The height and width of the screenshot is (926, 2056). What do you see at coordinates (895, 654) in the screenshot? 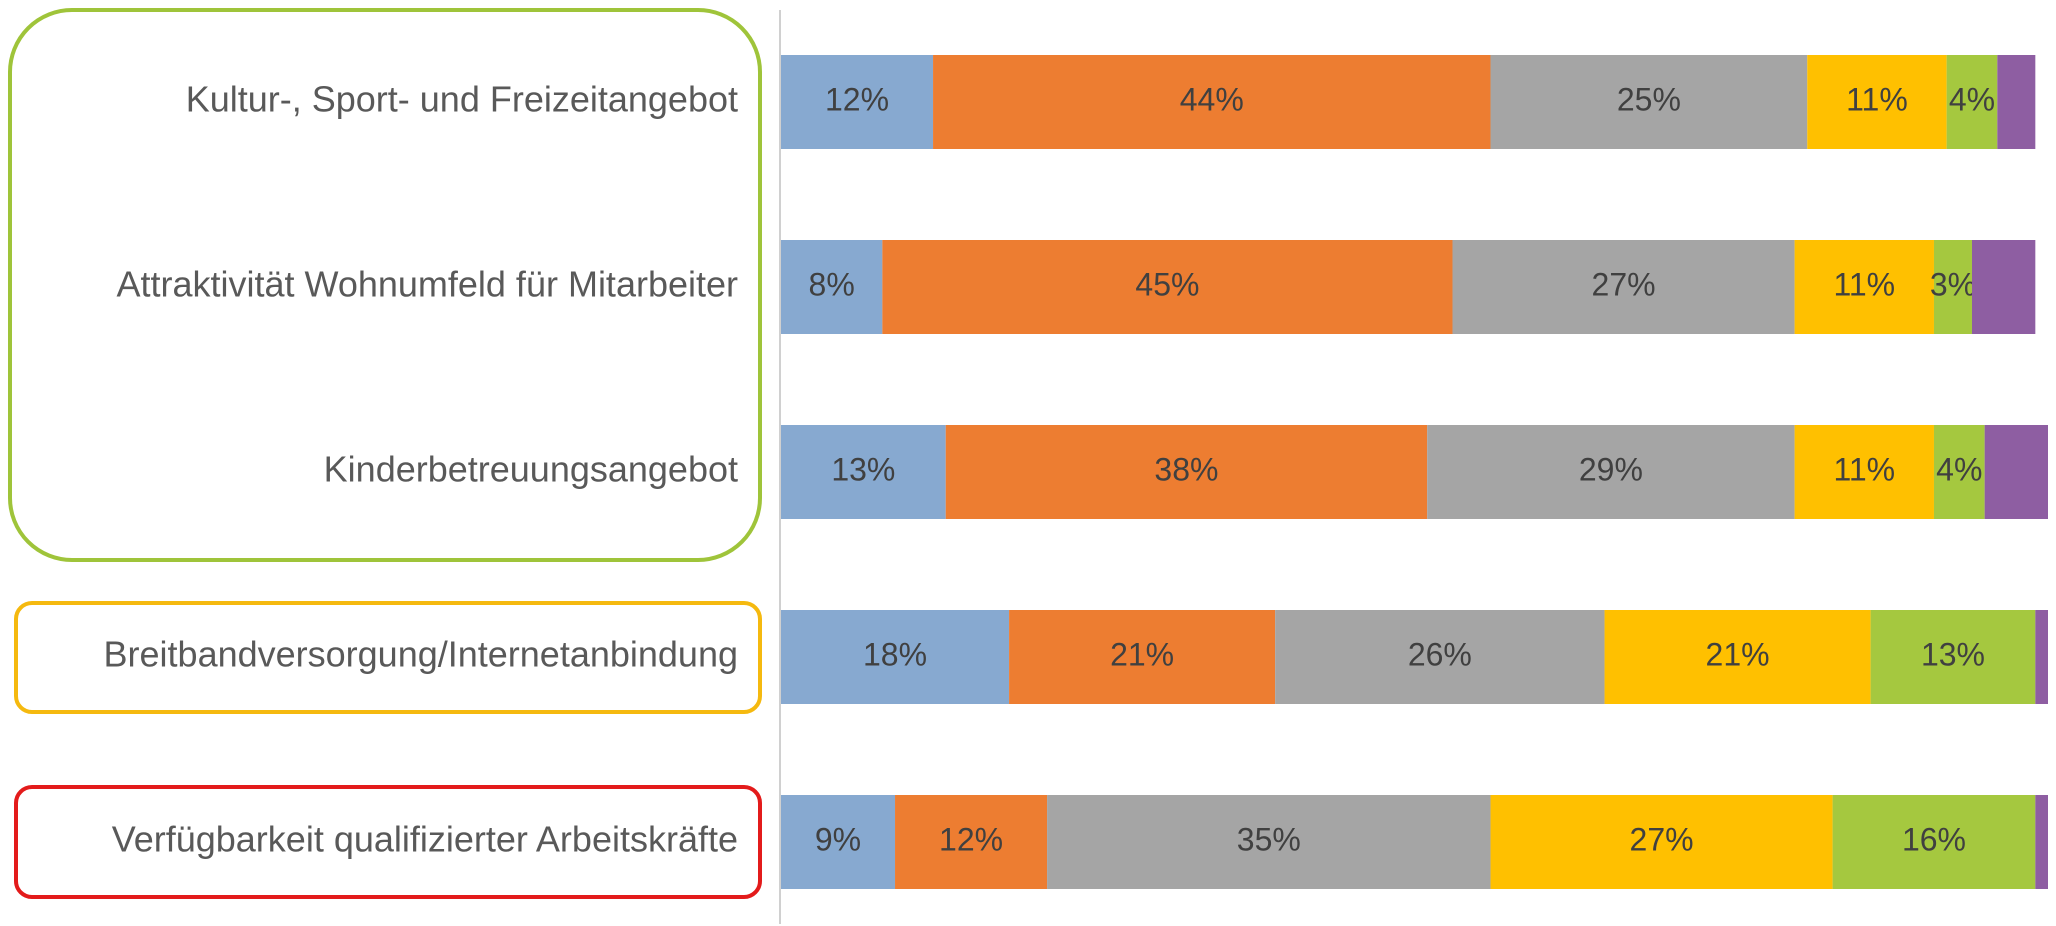
I see `value-label: 18%` at bounding box center [895, 654].